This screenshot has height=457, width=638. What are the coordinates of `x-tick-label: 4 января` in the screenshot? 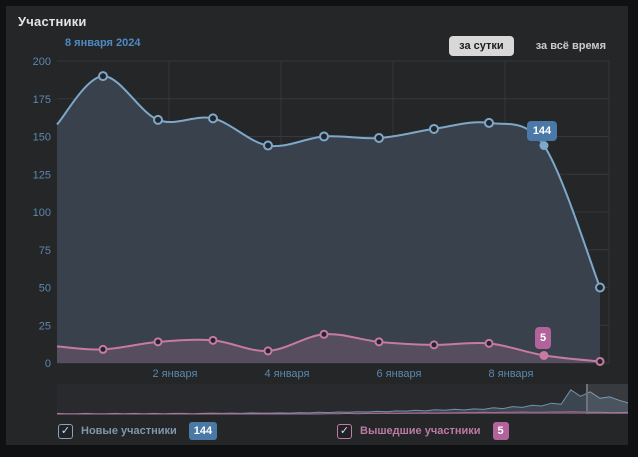 It's located at (287, 374).